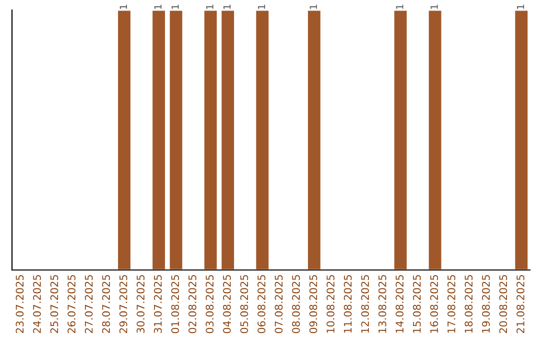 The image size is (540, 340). What do you see at coordinates (140, 304) in the screenshot?
I see `x-tick-label: 30.07.2025` at bounding box center [140, 304].